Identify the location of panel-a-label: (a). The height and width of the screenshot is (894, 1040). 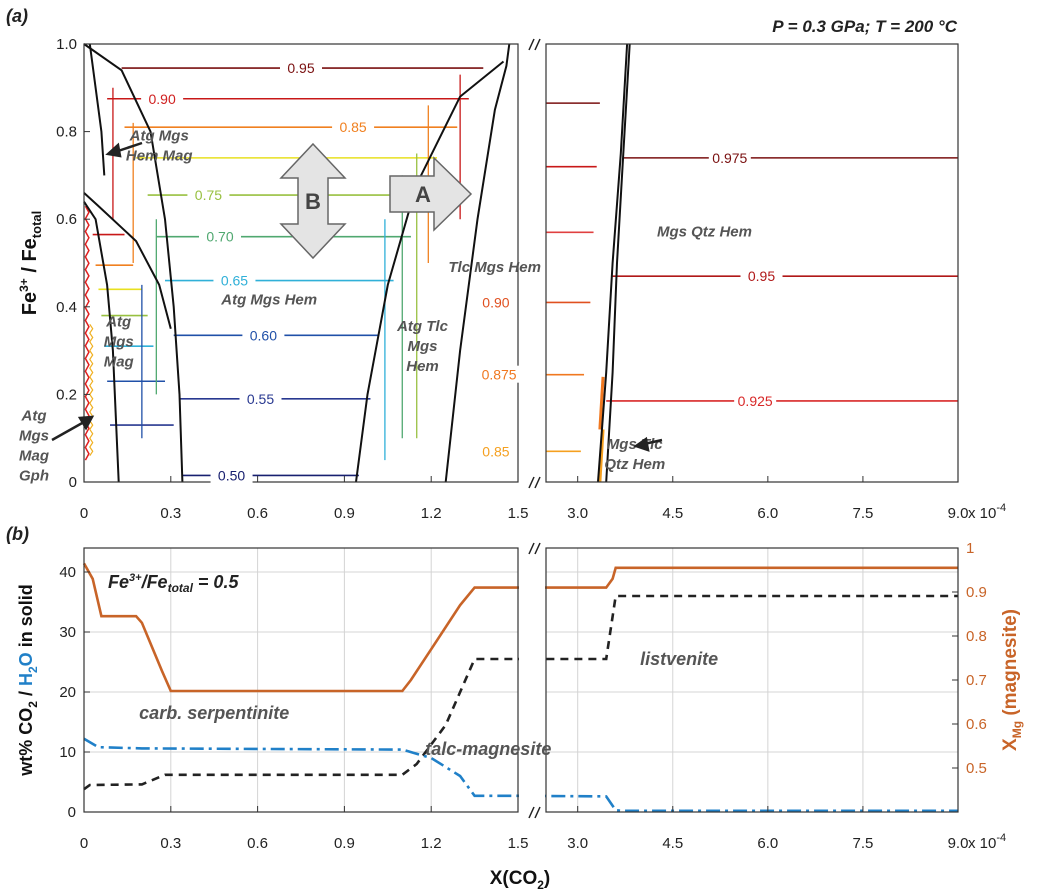
(17, 16).